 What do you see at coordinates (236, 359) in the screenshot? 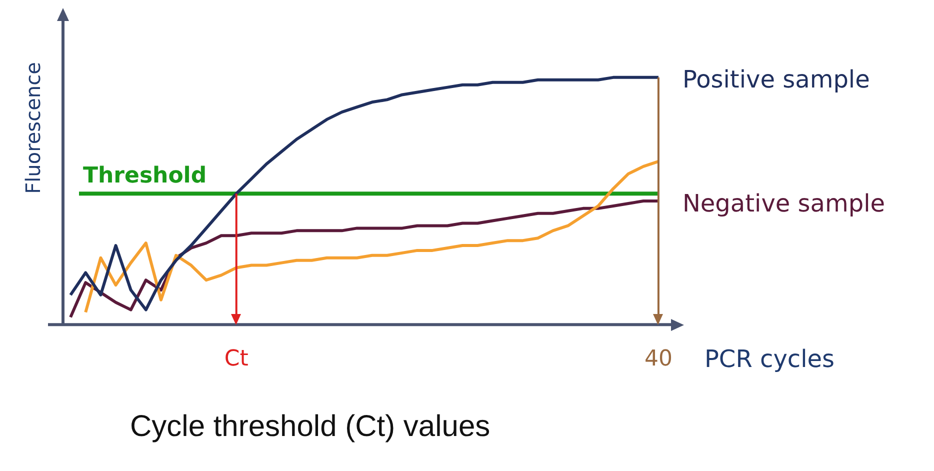
I see `x-tick-label: Ct` at bounding box center [236, 359].